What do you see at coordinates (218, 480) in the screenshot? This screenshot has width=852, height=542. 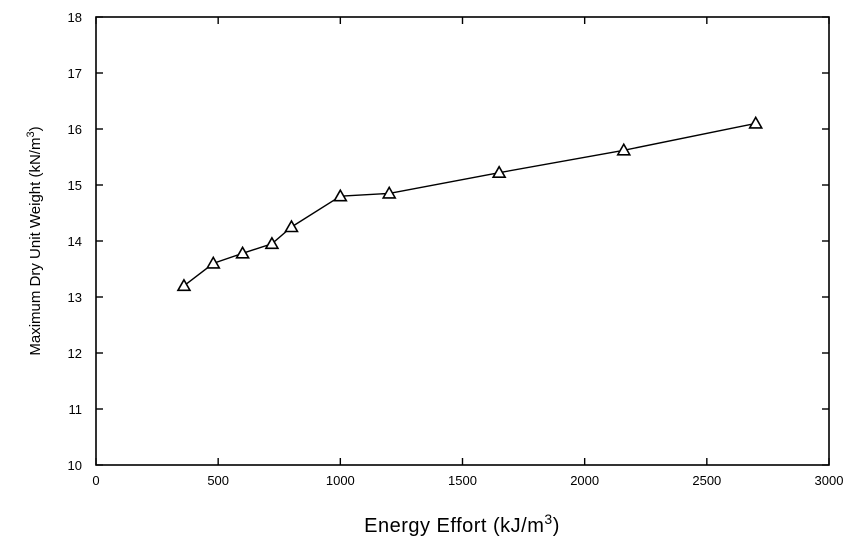 I see `x-tick-label: 500` at bounding box center [218, 480].